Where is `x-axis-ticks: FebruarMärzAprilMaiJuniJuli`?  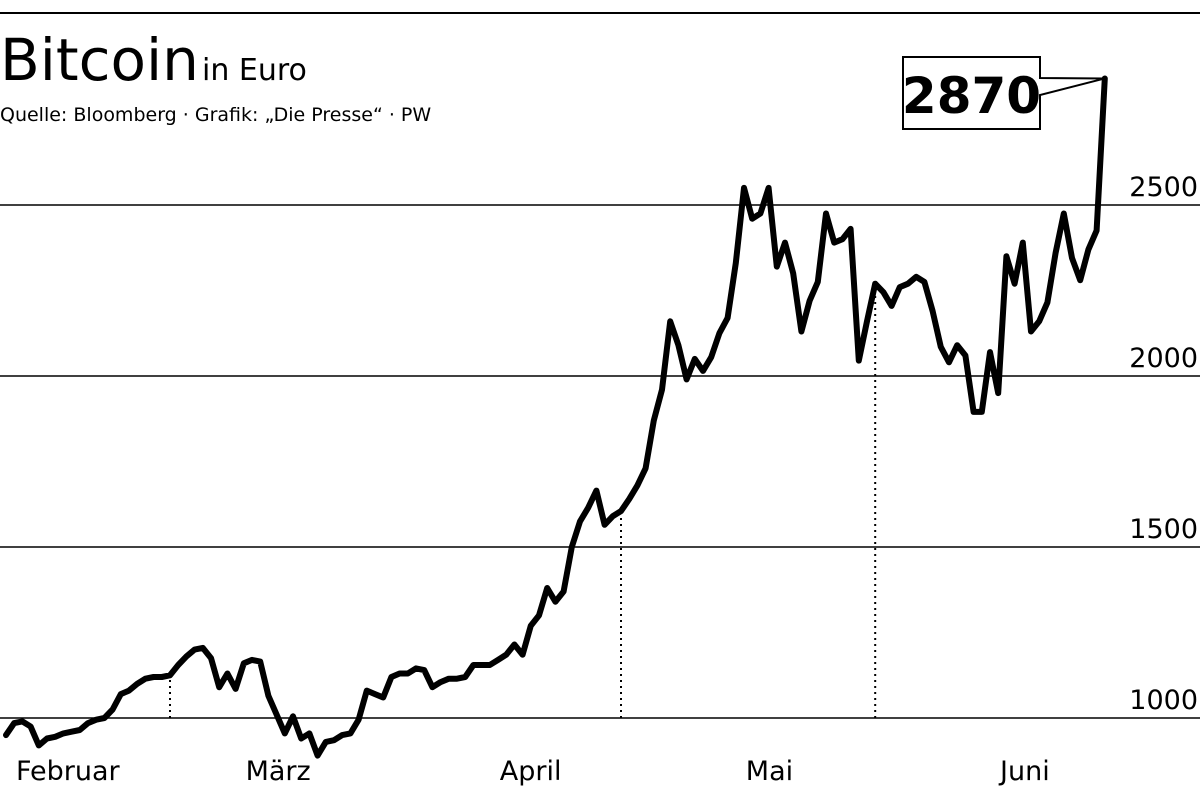
x-axis-ticks: FebruarMärzAprilMaiJuniJuli is located at coordinates (533, 771).